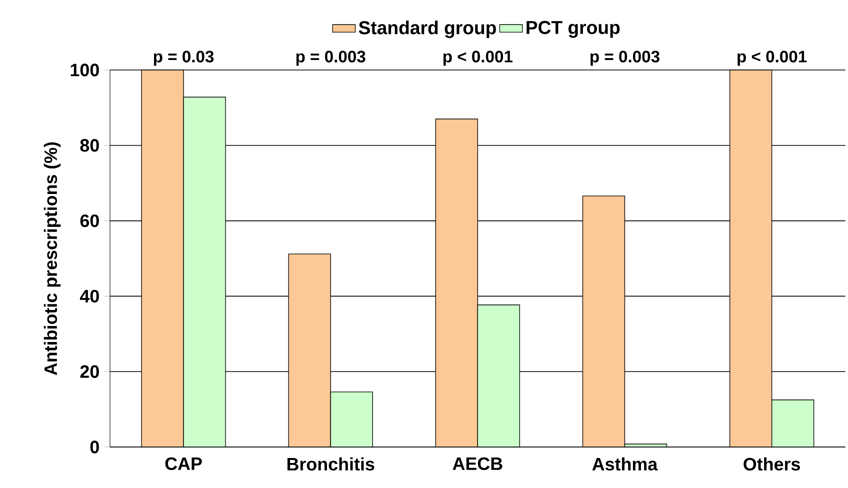  I want to click on y-tick-label: 20, so click(89, 371).